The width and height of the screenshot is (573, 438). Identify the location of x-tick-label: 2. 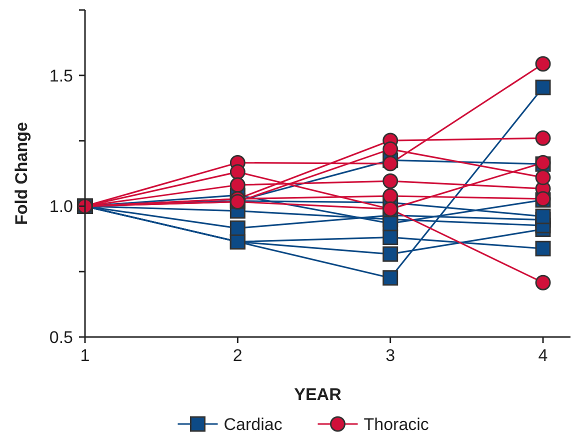
(237, 355).